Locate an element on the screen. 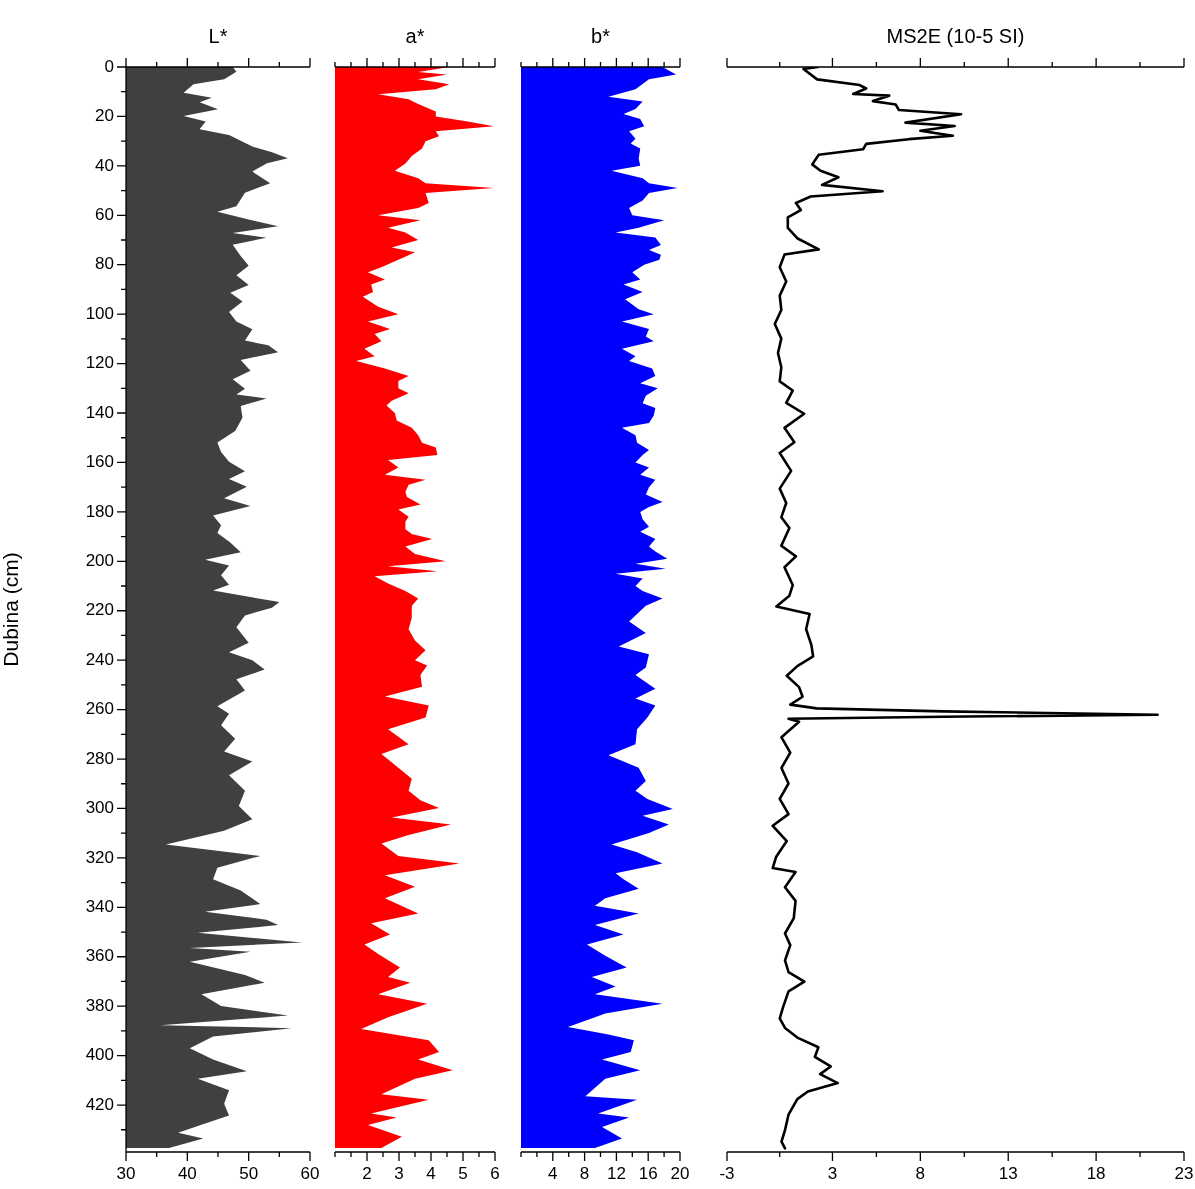 This screenshot has width=1195, height=1189. y-tick-label: 380 is located at coordinates (99, 1005).